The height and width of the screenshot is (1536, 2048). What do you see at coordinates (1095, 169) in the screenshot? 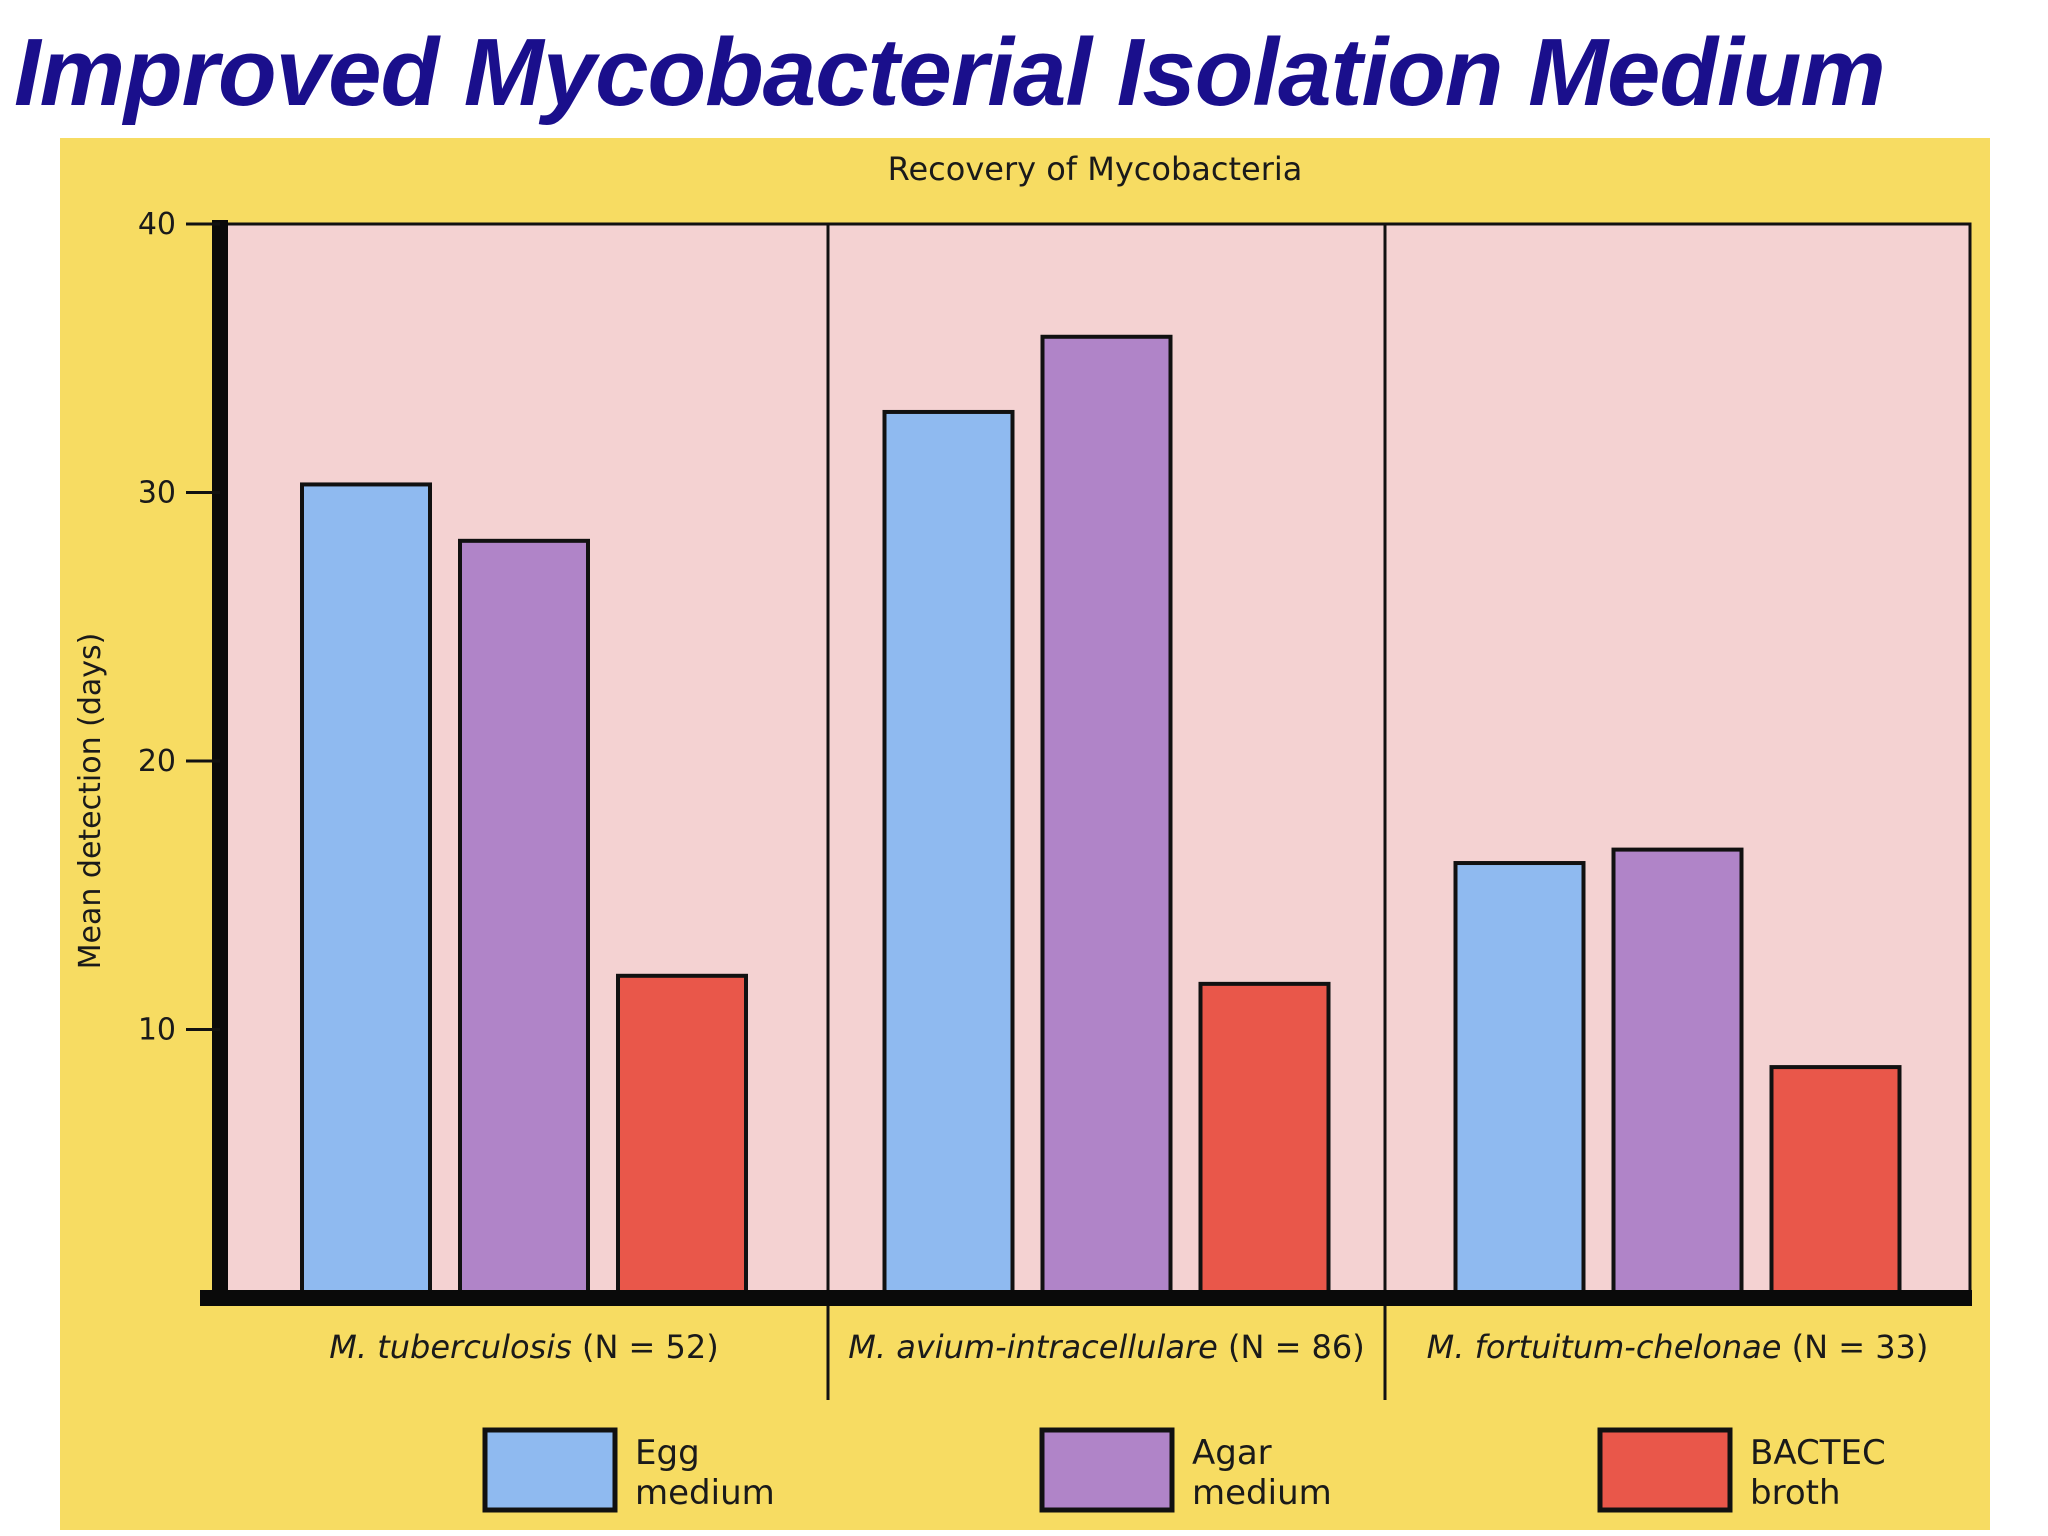
I see `chart-title: Recovery of Mycobacteria` at bounding box center [1095, 169].